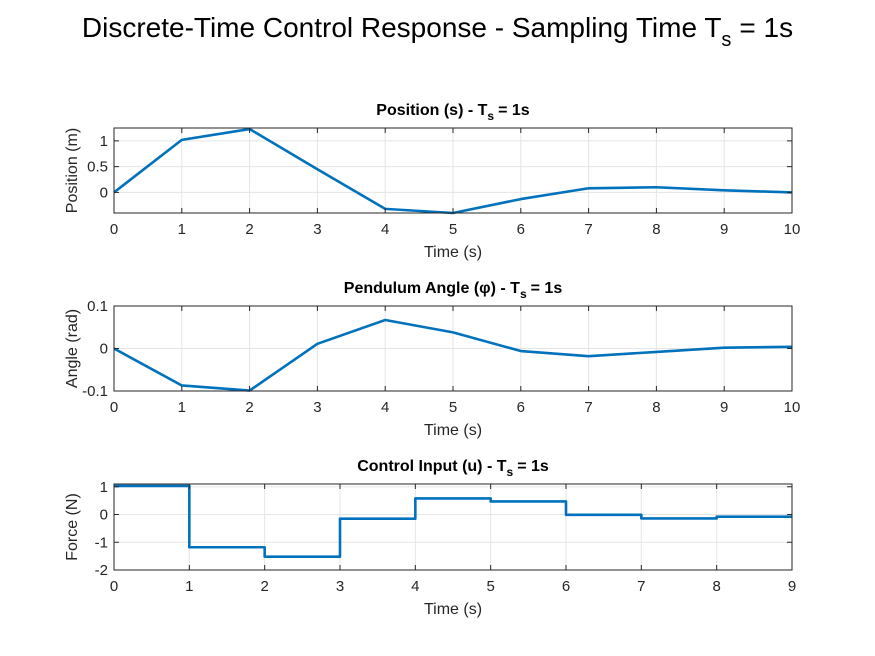 The height and width of the screenshot is (656, 875). Describe the element at coordinates (72, 527) in the screenshot. I see `y-axis-label: Force (N)` at that location.